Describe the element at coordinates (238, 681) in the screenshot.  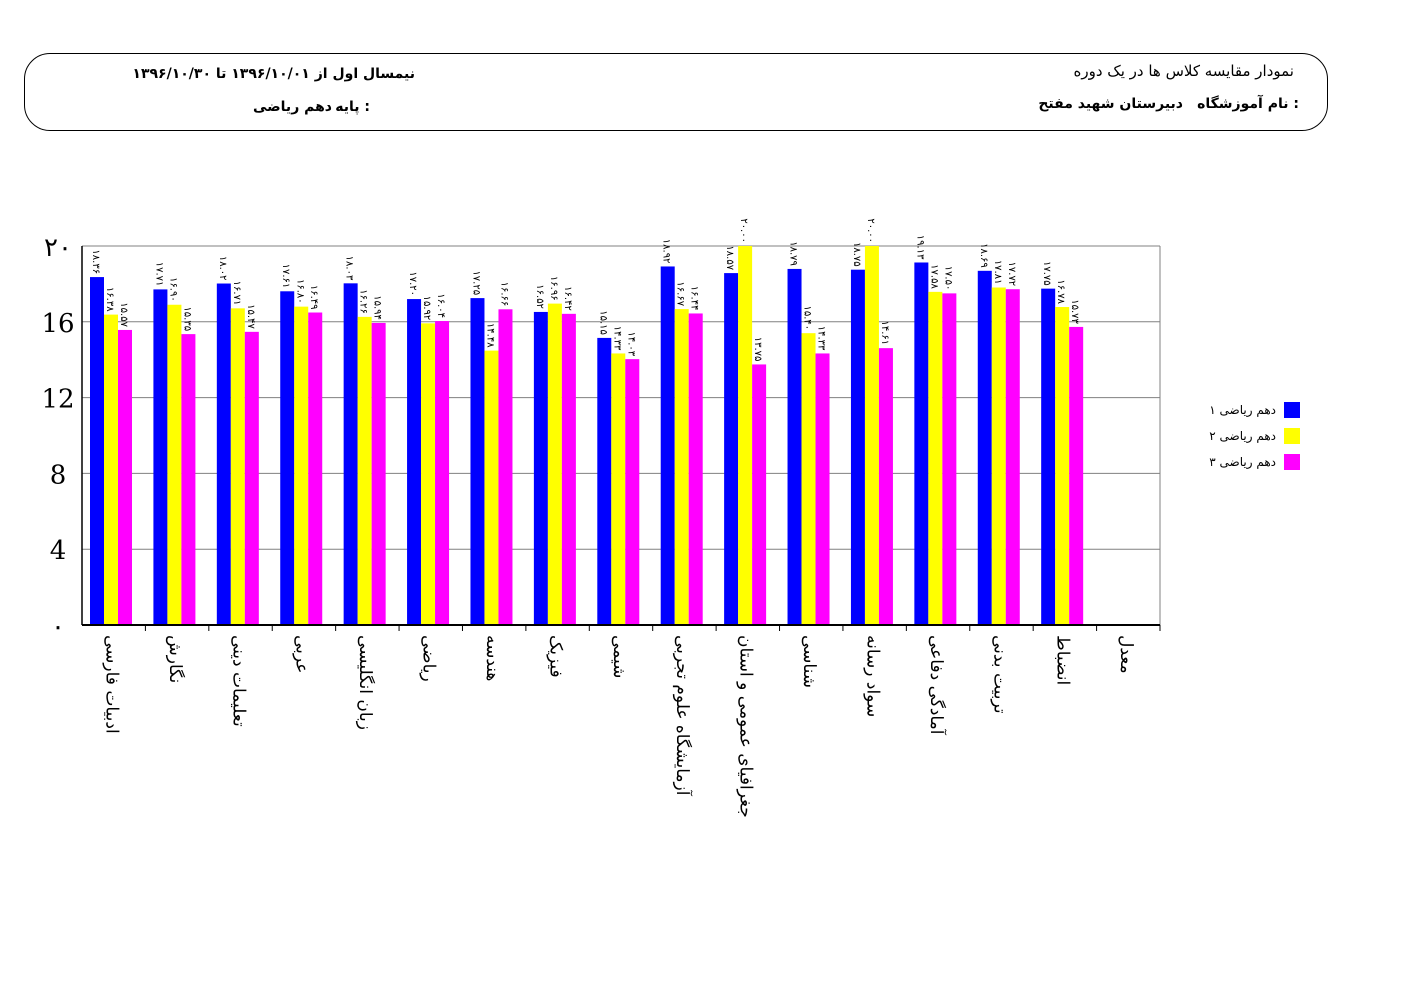
I see `category-label: تعلیمات دینی` at that location.